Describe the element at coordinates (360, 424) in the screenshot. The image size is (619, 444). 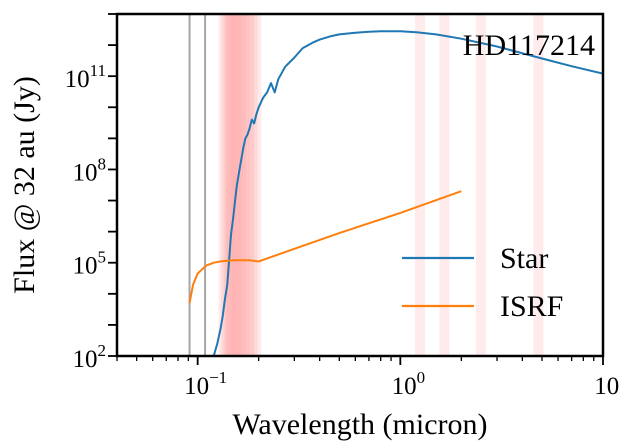
I see `x-axis-label: Wavelength (micron)` at that location.